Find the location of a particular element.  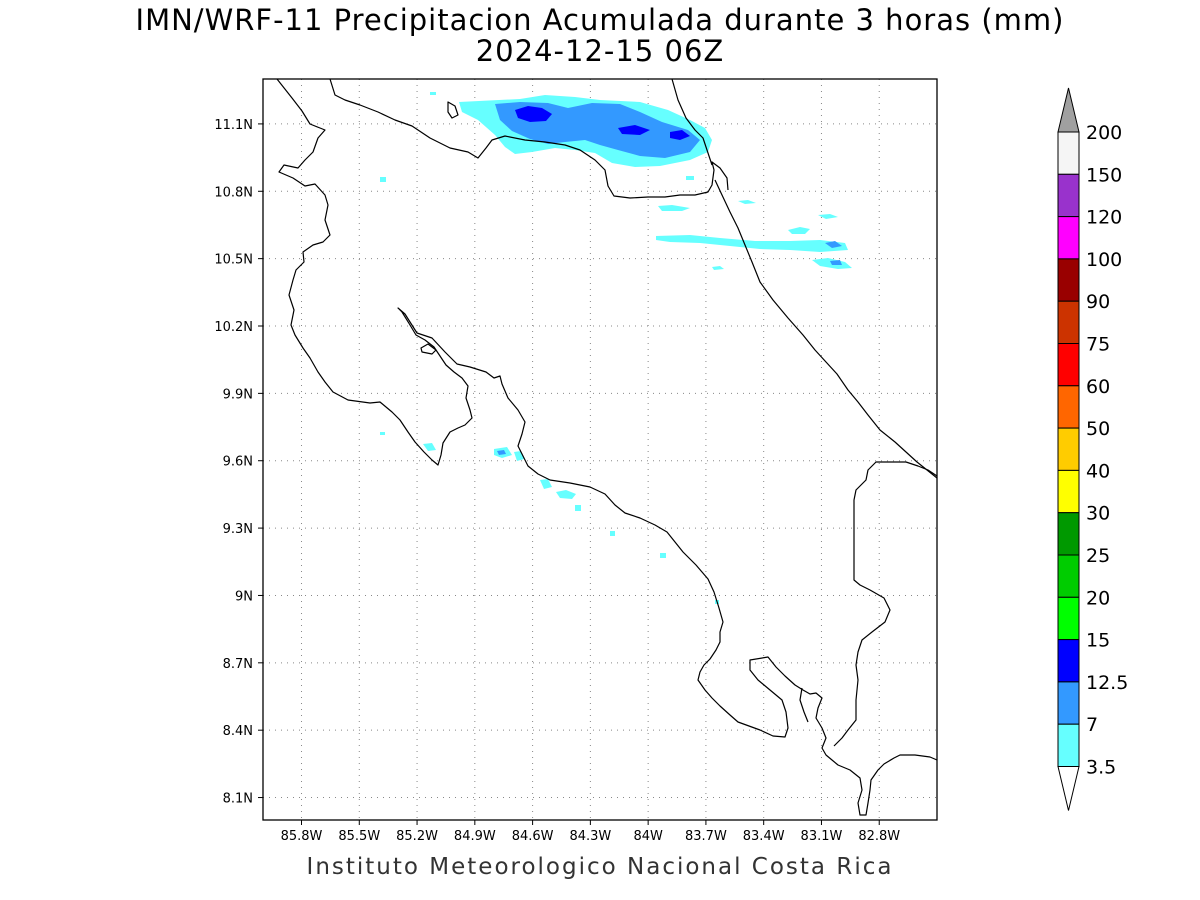

lat-tick-label: 10.2N is located at coordinates (233, 327).